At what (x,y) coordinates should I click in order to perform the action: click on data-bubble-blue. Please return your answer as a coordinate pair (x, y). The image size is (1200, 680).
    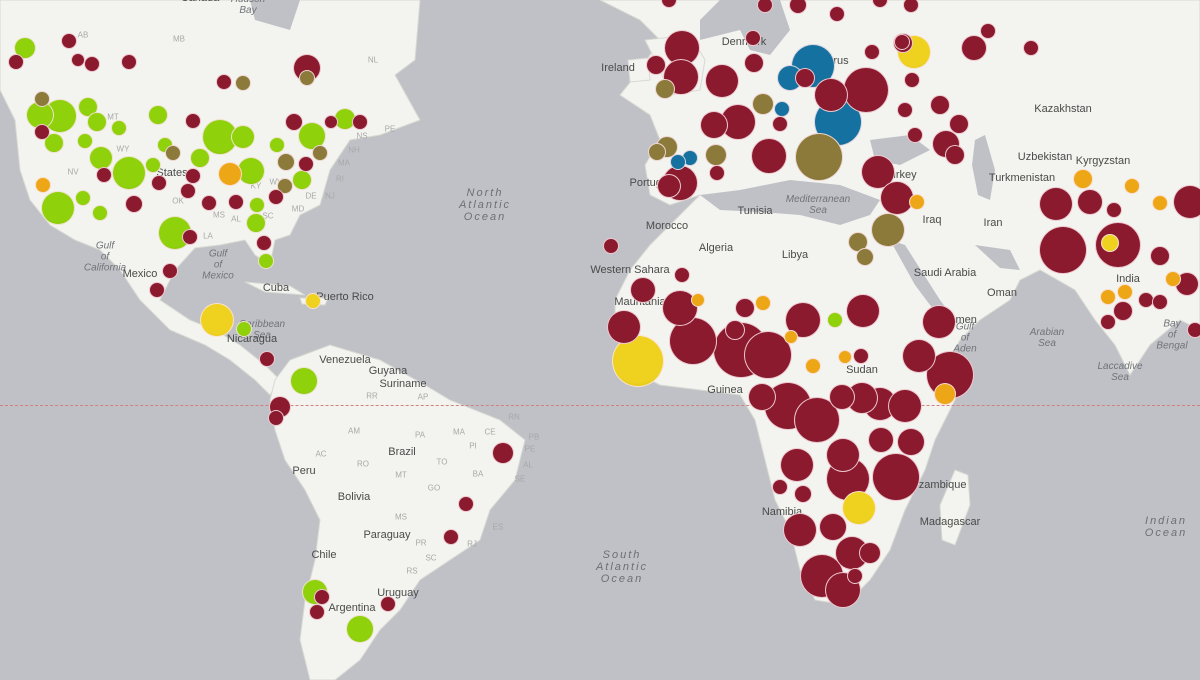
    Looking at the image, I should click on (678, 162).